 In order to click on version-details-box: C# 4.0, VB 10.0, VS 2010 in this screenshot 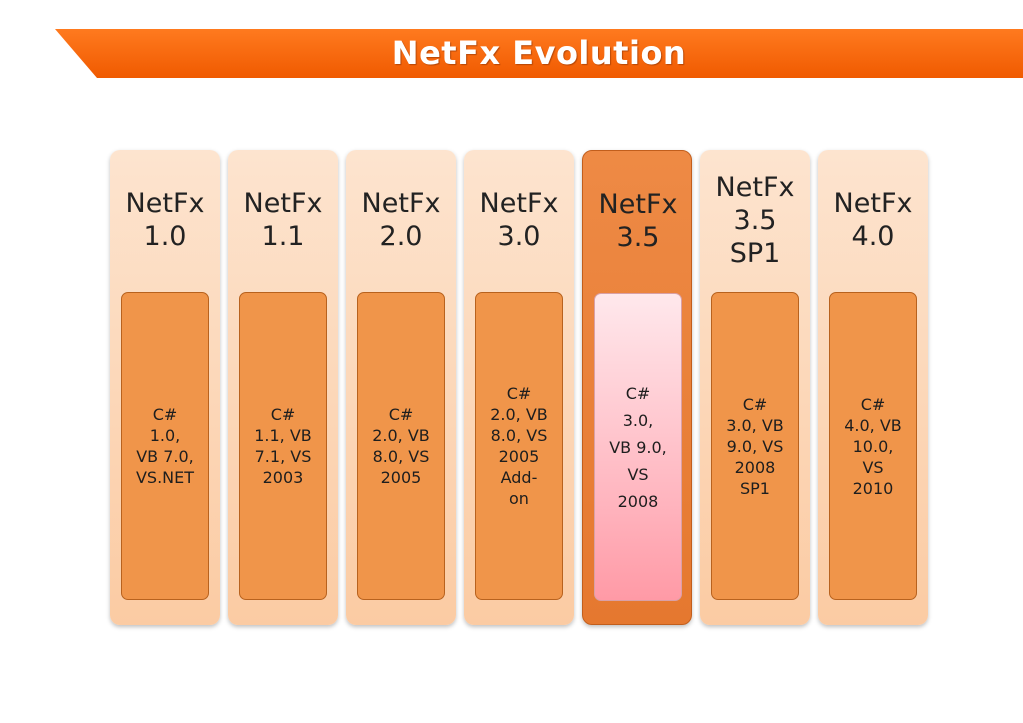, I will do `click(873, 446)`.